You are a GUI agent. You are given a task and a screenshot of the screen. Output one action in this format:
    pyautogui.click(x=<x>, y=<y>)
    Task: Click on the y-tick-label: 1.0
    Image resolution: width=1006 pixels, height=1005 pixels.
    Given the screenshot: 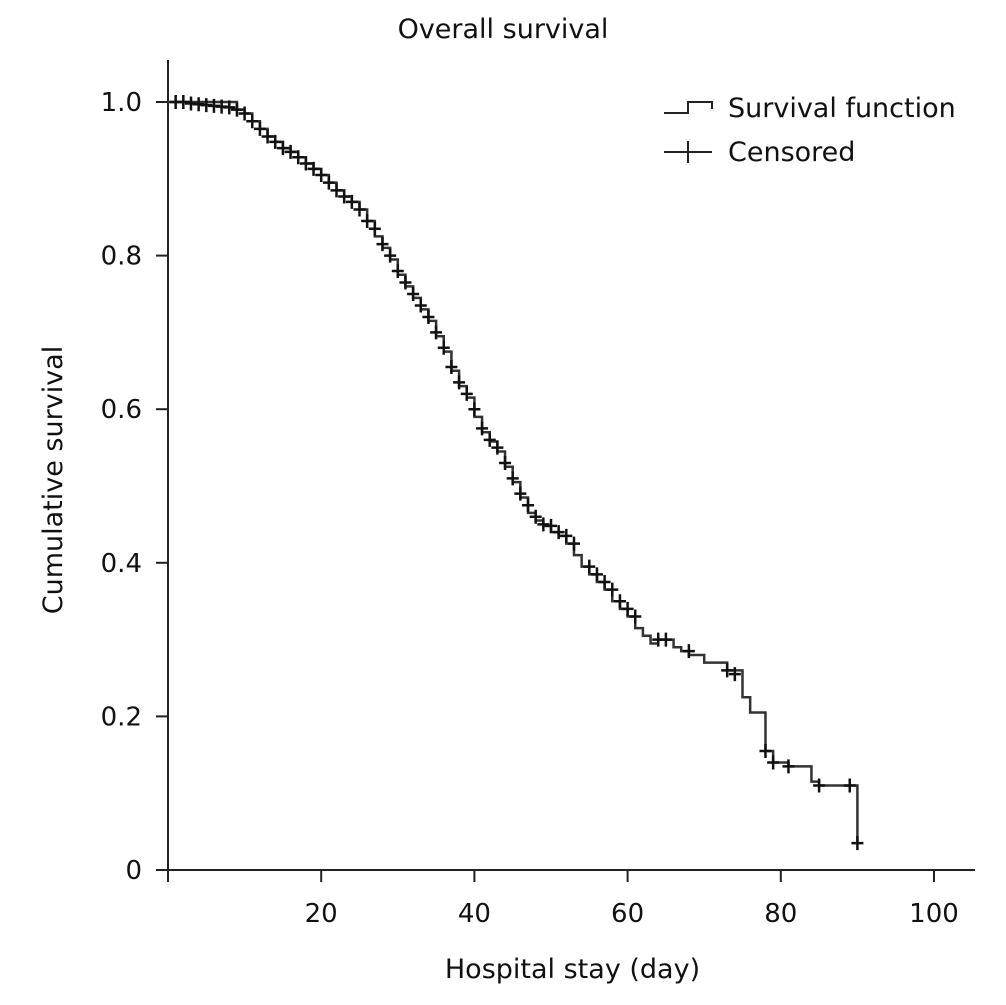 What is the action you would take?
    pyautogui.click(x=121, y=103)
    